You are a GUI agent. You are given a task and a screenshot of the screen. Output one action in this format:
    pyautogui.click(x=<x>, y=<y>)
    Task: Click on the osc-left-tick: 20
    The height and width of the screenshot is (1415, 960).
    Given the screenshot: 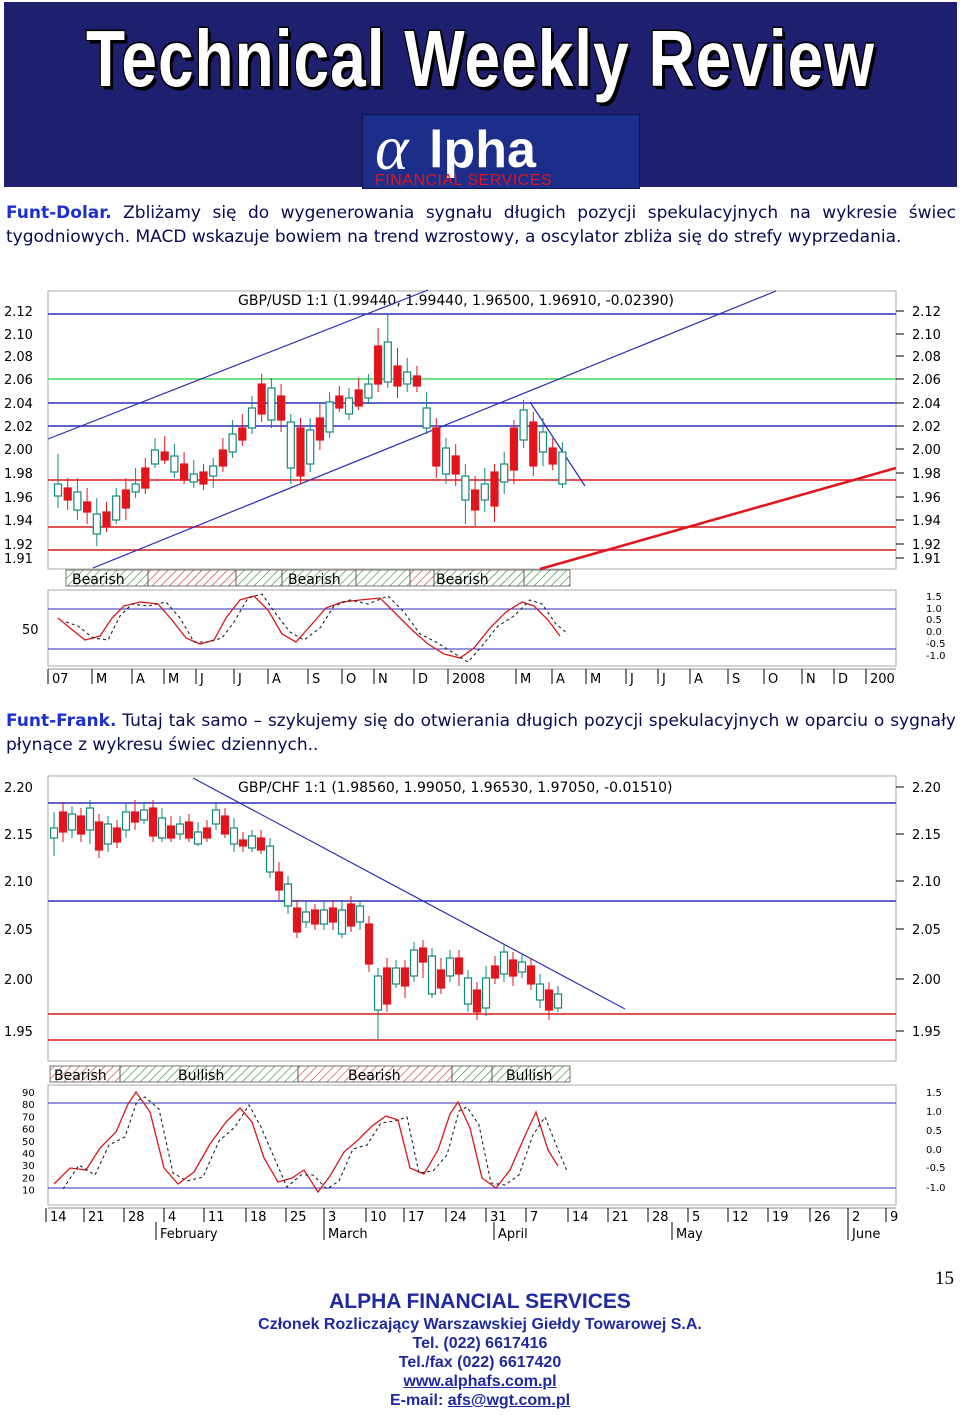 What is the action you would take?
    pyautogui.click(x=28, y=1178)
    